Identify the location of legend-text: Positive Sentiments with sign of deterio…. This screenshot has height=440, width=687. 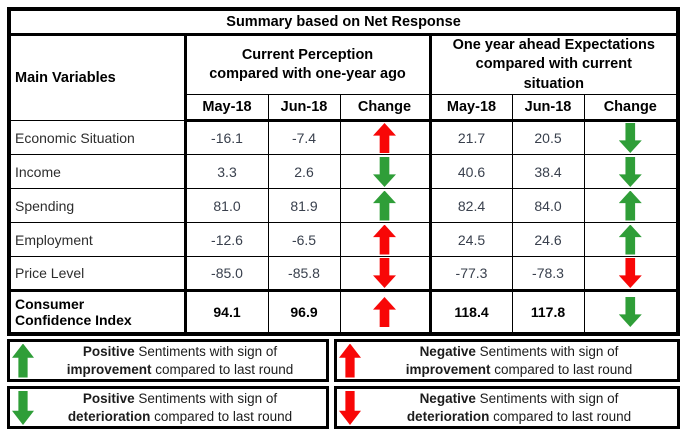
(180, 408).